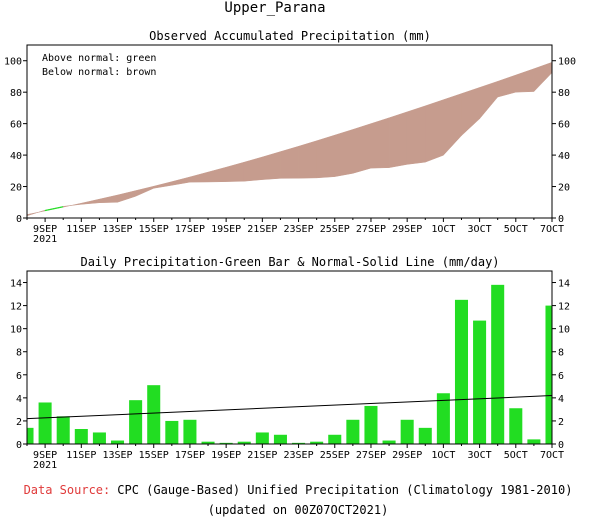 The image size is (597, 518). Describe the element at coordinates (298, 510) in the screenshot. I see `footer-updated: (updated on 00Z07OCT2021)` at that location.